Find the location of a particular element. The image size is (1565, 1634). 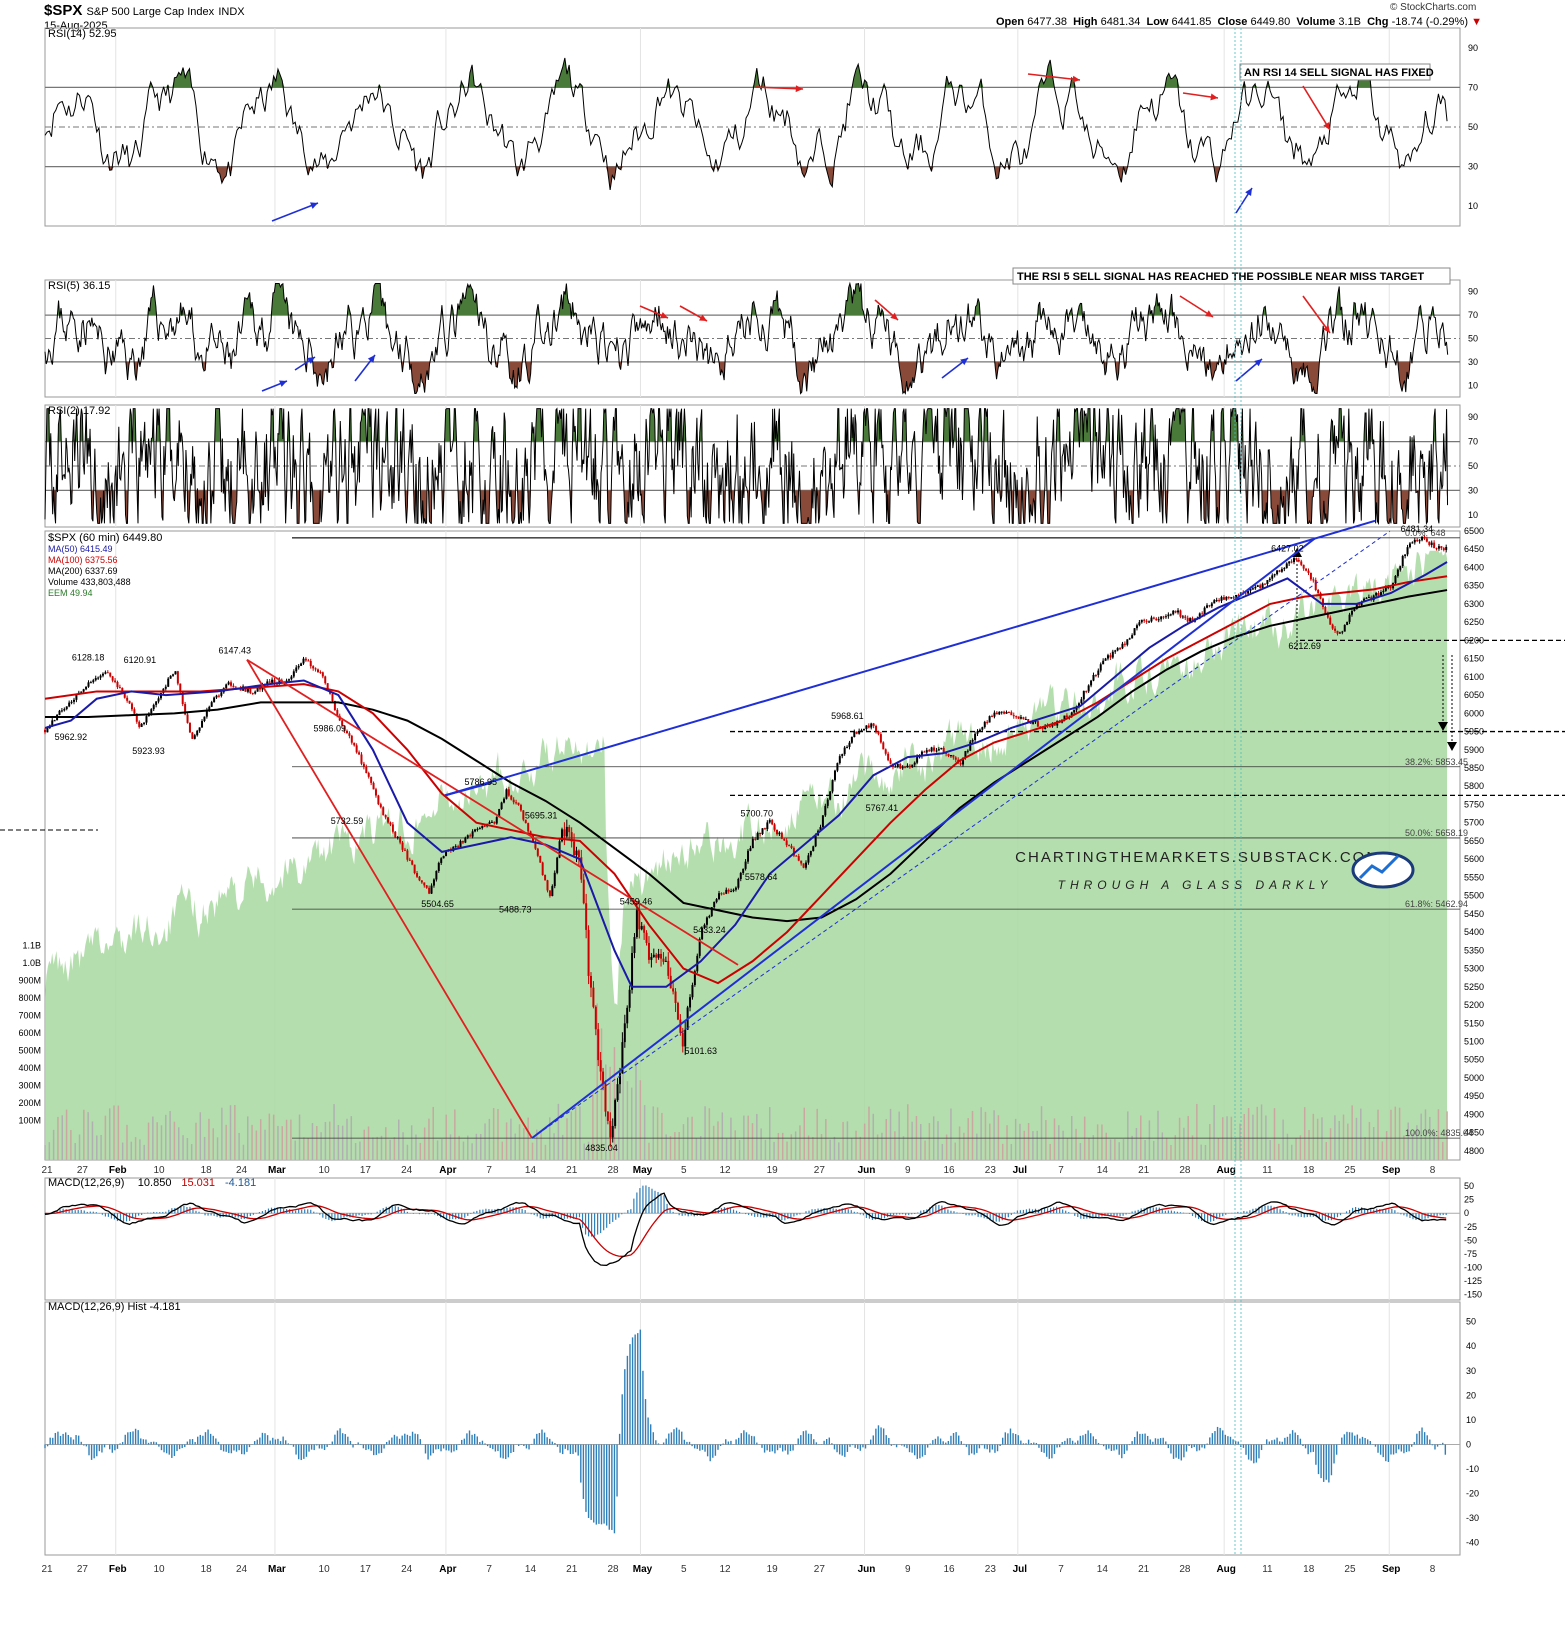

time-axis-label-bottom: 27 is located at coordinates (83, 1569).